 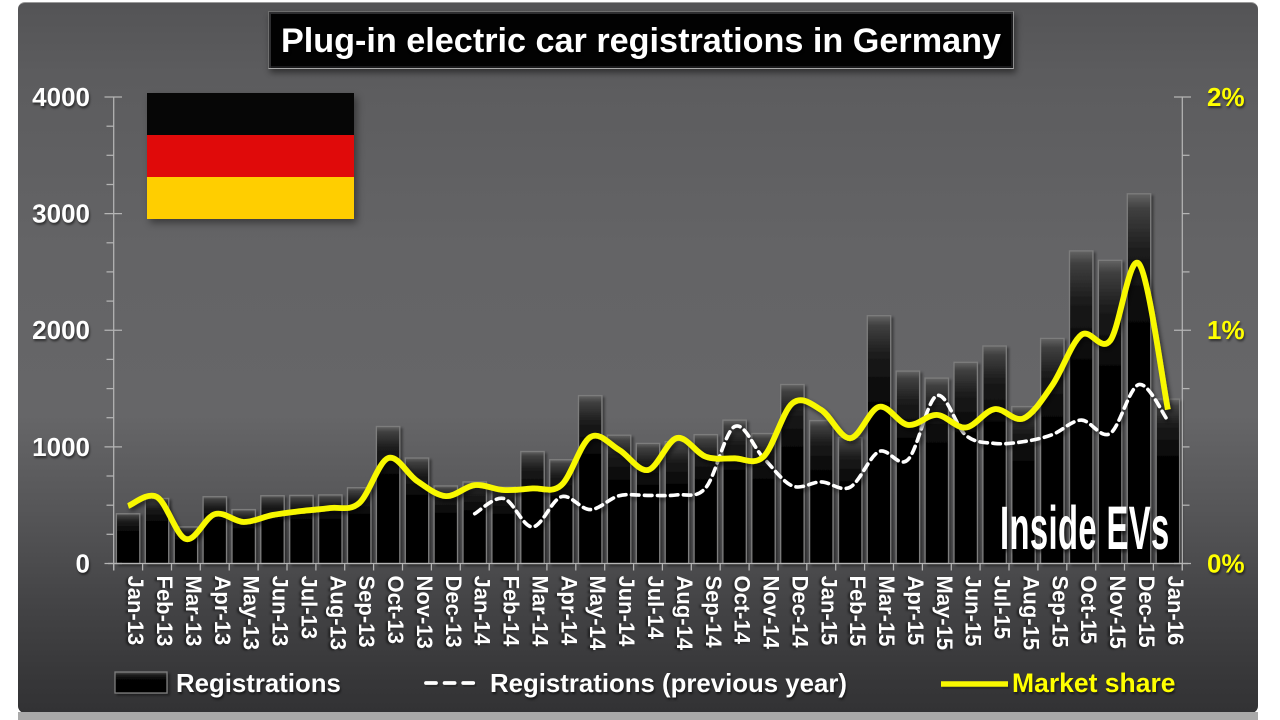 What do you see at coordinates (1031, 613) in the screenshot?
I see `svg-text: Aug-15` at bounding box center [1031, 613].